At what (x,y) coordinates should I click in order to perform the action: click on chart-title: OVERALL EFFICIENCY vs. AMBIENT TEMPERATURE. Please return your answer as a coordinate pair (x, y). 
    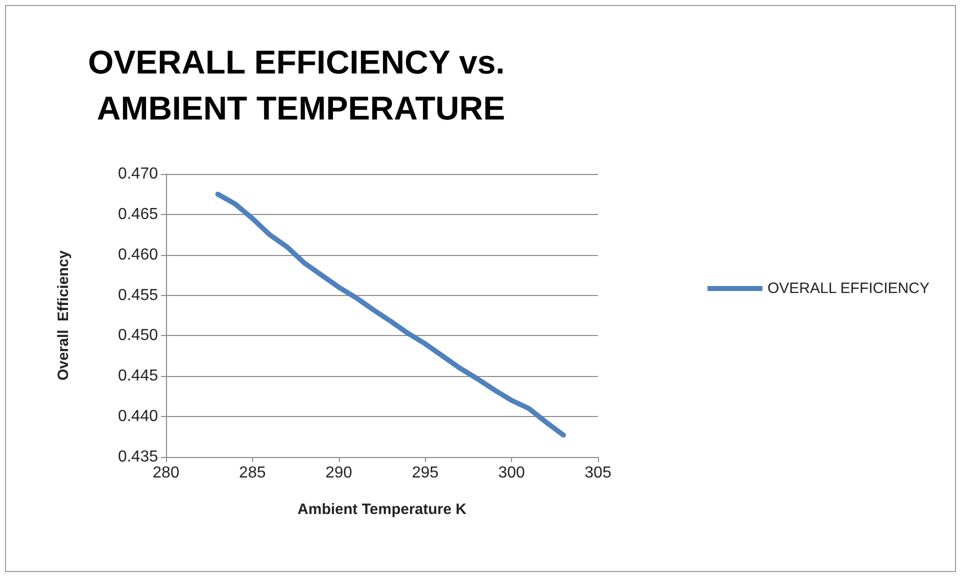
    Looking at the image, I should click on (301, 85).